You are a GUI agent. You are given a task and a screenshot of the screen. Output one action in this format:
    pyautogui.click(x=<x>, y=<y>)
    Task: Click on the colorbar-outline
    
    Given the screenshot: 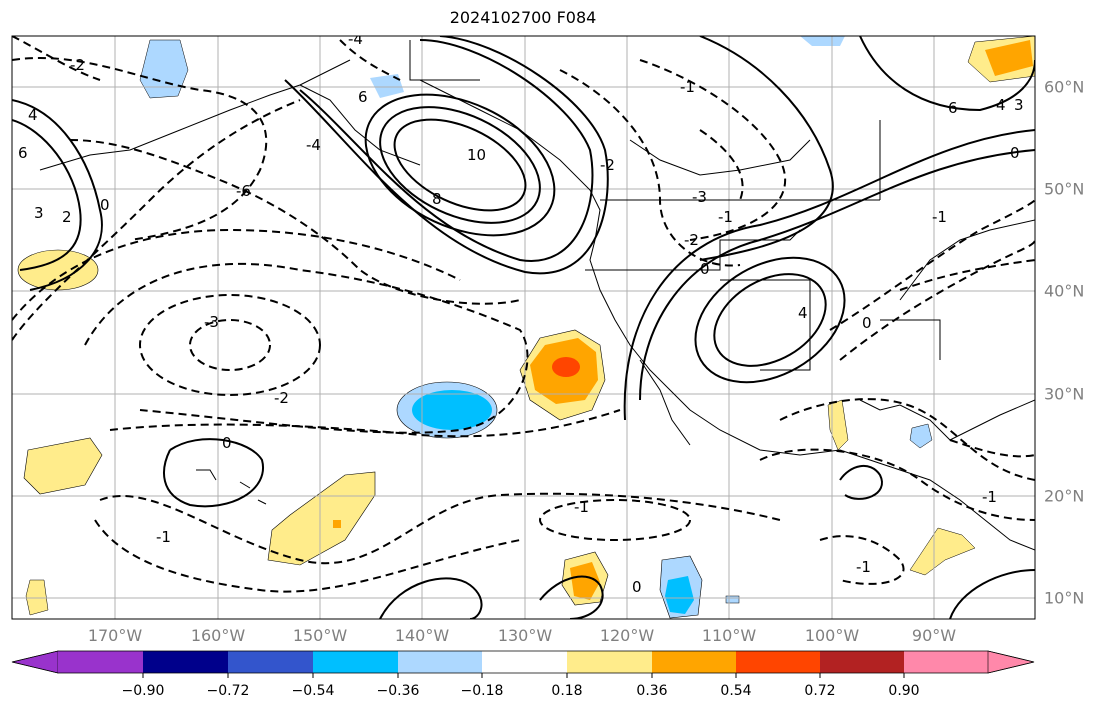 What is the action you would take?
    pyautogui.click(x=523, y=662)
    